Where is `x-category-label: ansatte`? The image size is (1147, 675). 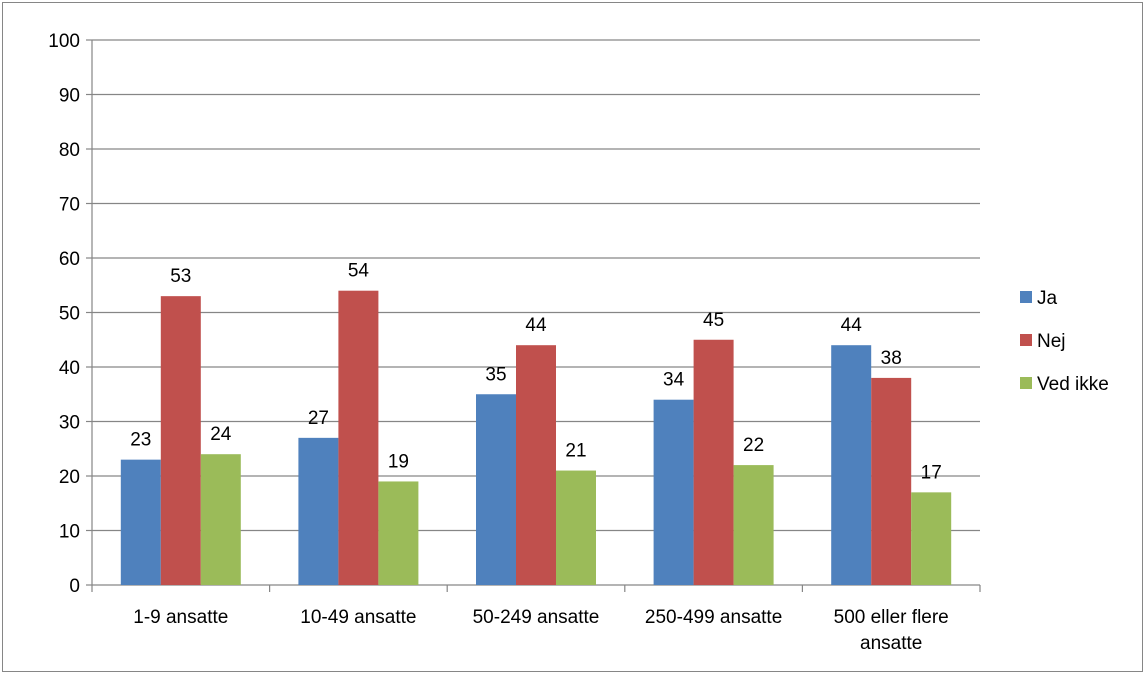 x-category-label: ansatte is located at coordinates (891, 643).